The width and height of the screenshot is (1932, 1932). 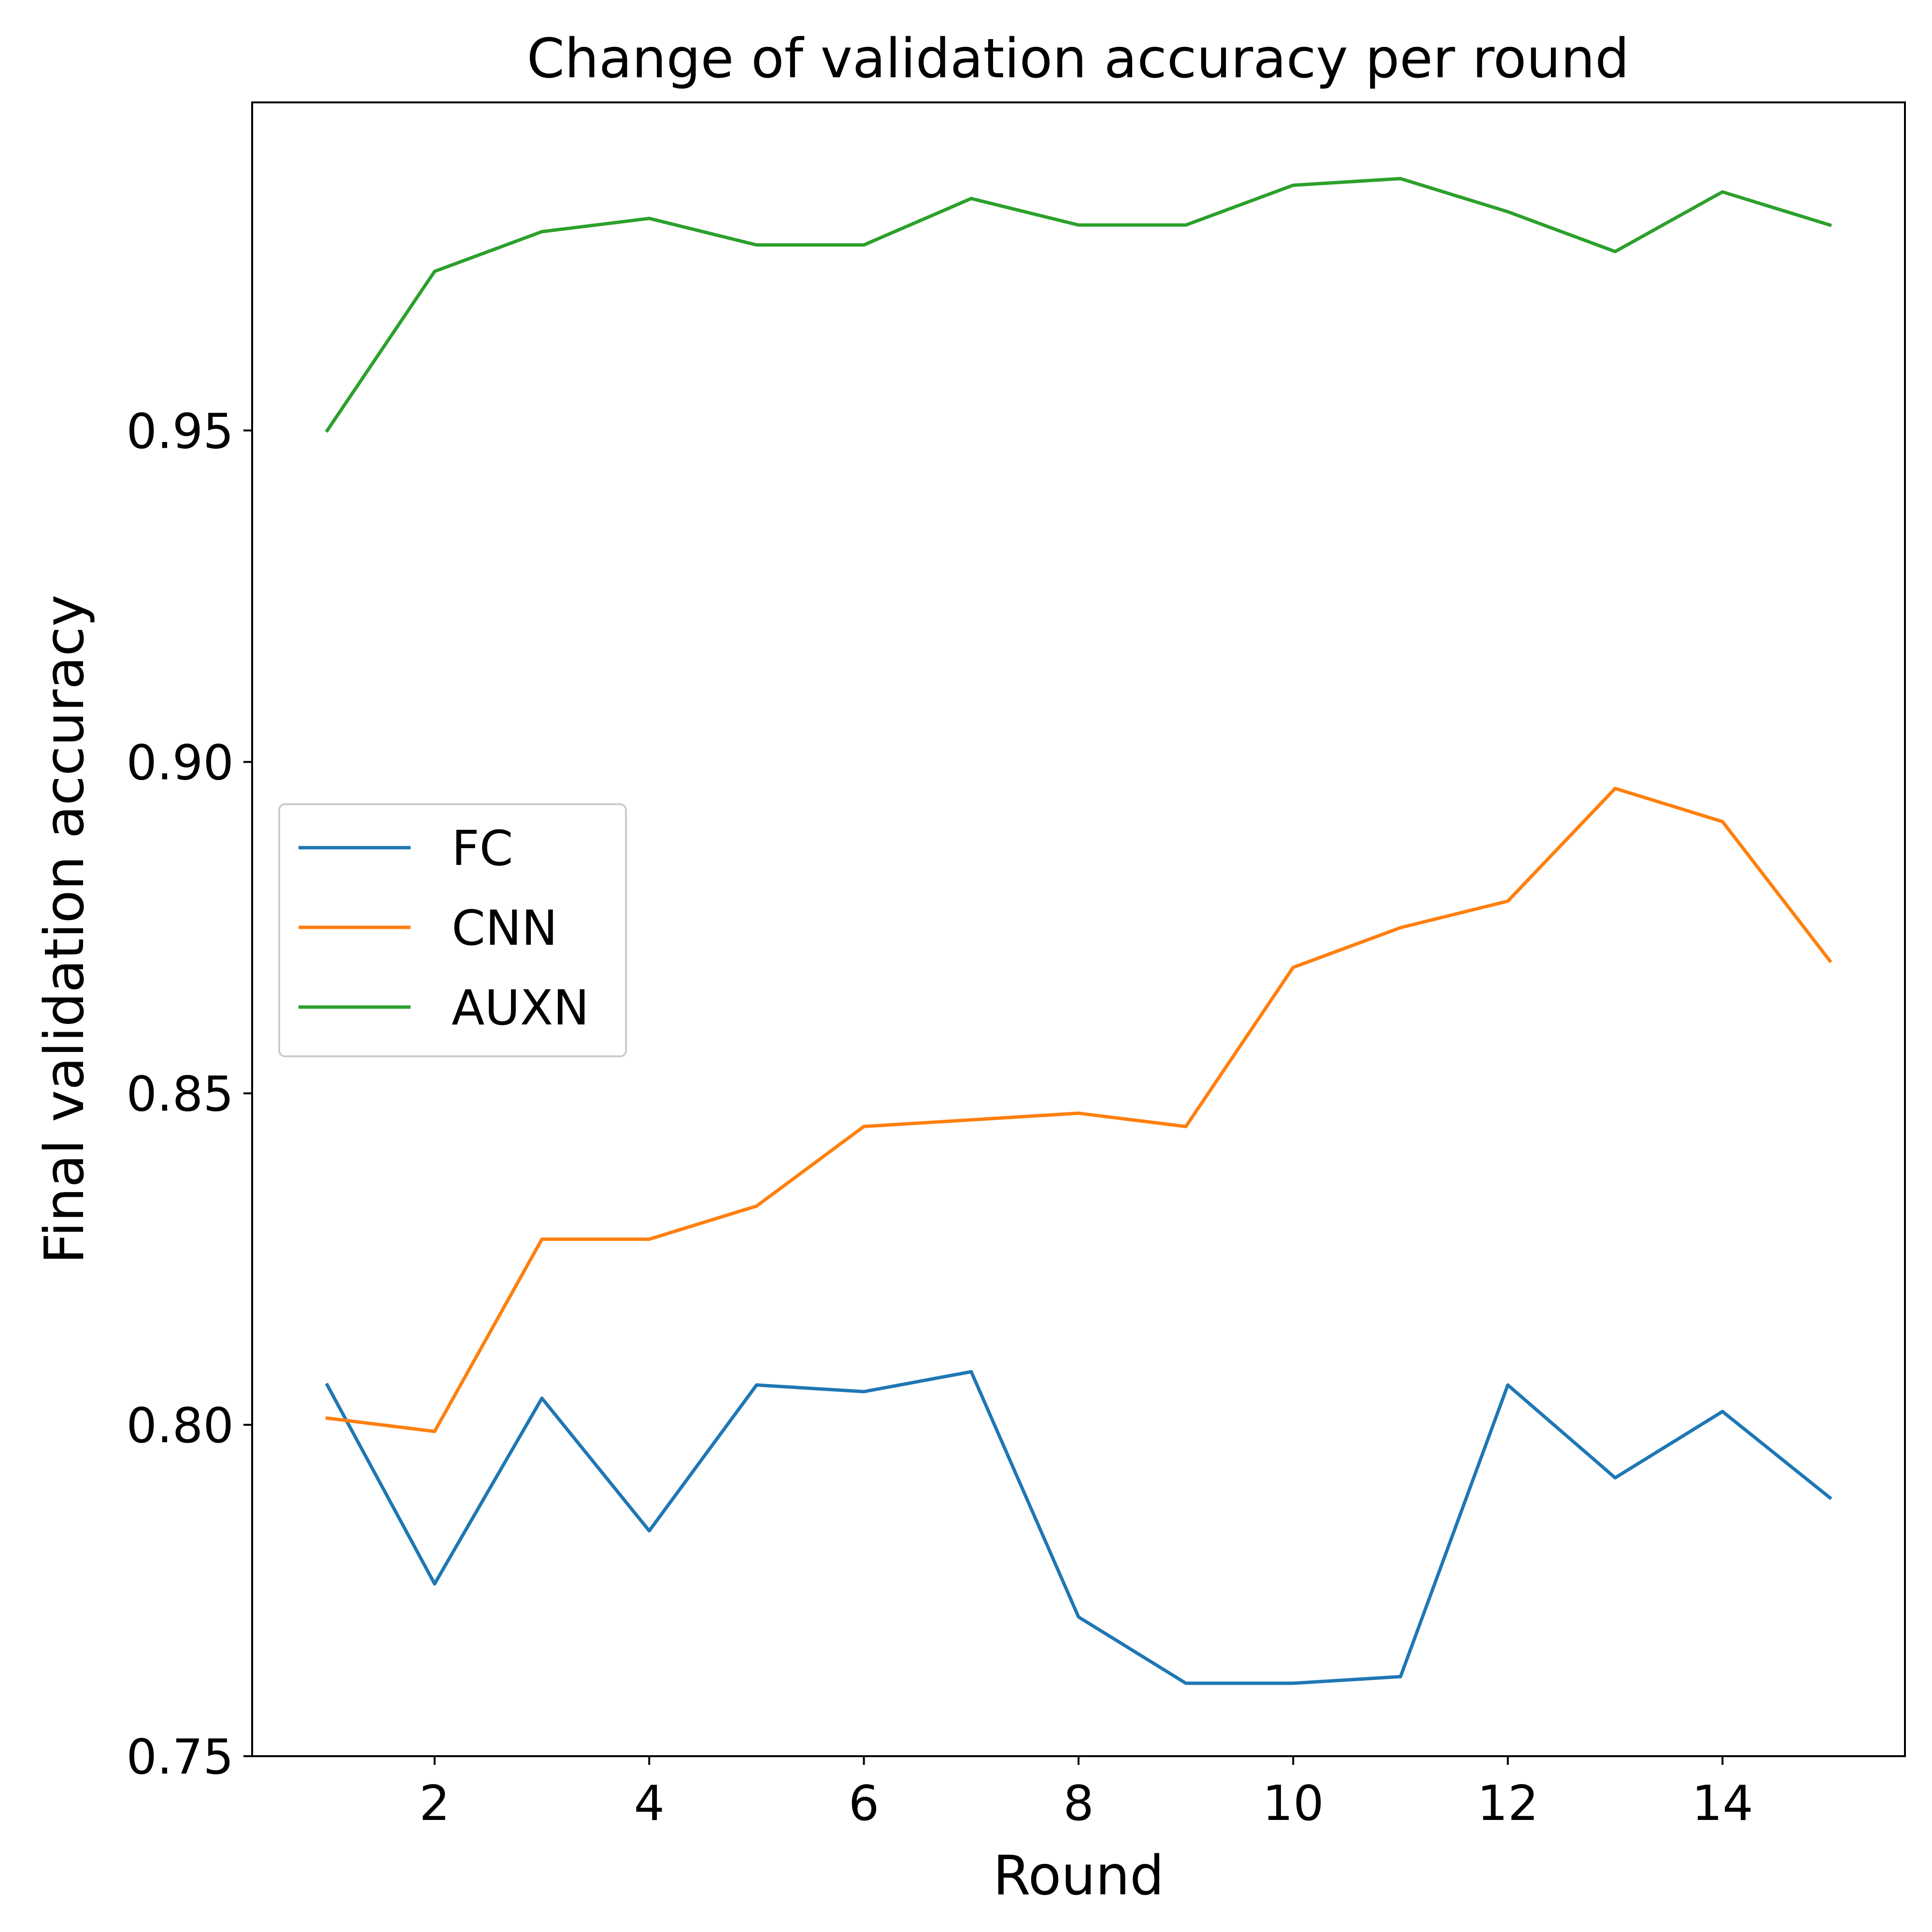 What do you see at coordinates (1078, 59) in the screenshot?
I see `chart-title: Change of validation accuracy per round` at bounding box center [1078, 59].